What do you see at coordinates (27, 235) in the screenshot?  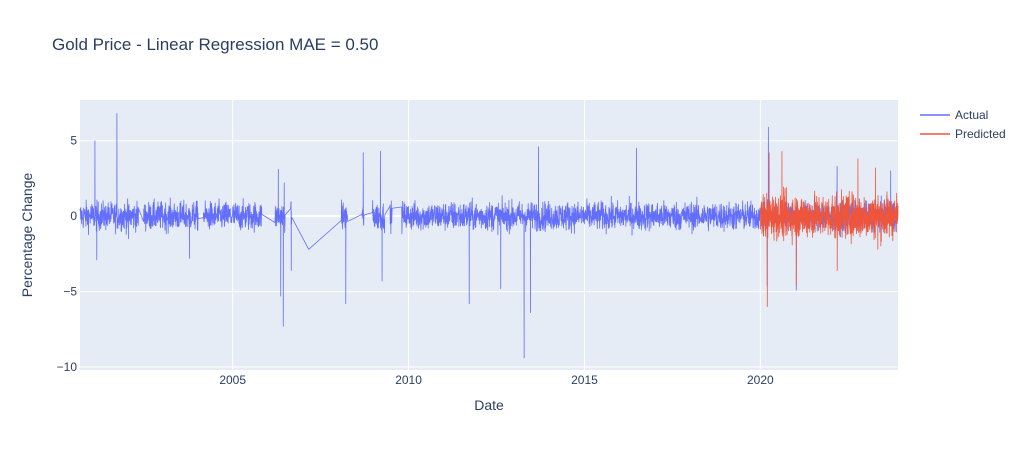 I see `y-axis-title: Percentage Change` at bounding box center [27, 235].